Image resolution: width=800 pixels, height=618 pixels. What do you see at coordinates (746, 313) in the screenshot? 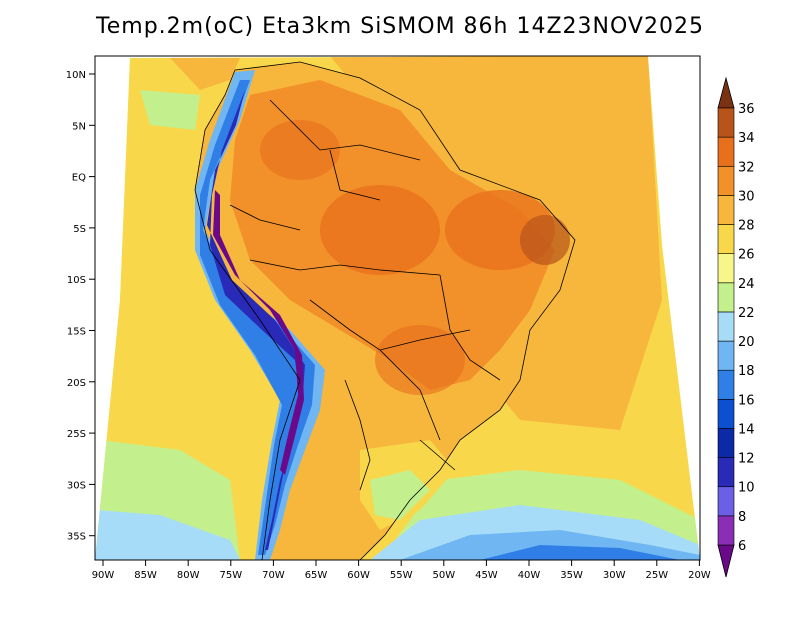
I see `colorbar-label: 22` at bounding box center [746, 313].